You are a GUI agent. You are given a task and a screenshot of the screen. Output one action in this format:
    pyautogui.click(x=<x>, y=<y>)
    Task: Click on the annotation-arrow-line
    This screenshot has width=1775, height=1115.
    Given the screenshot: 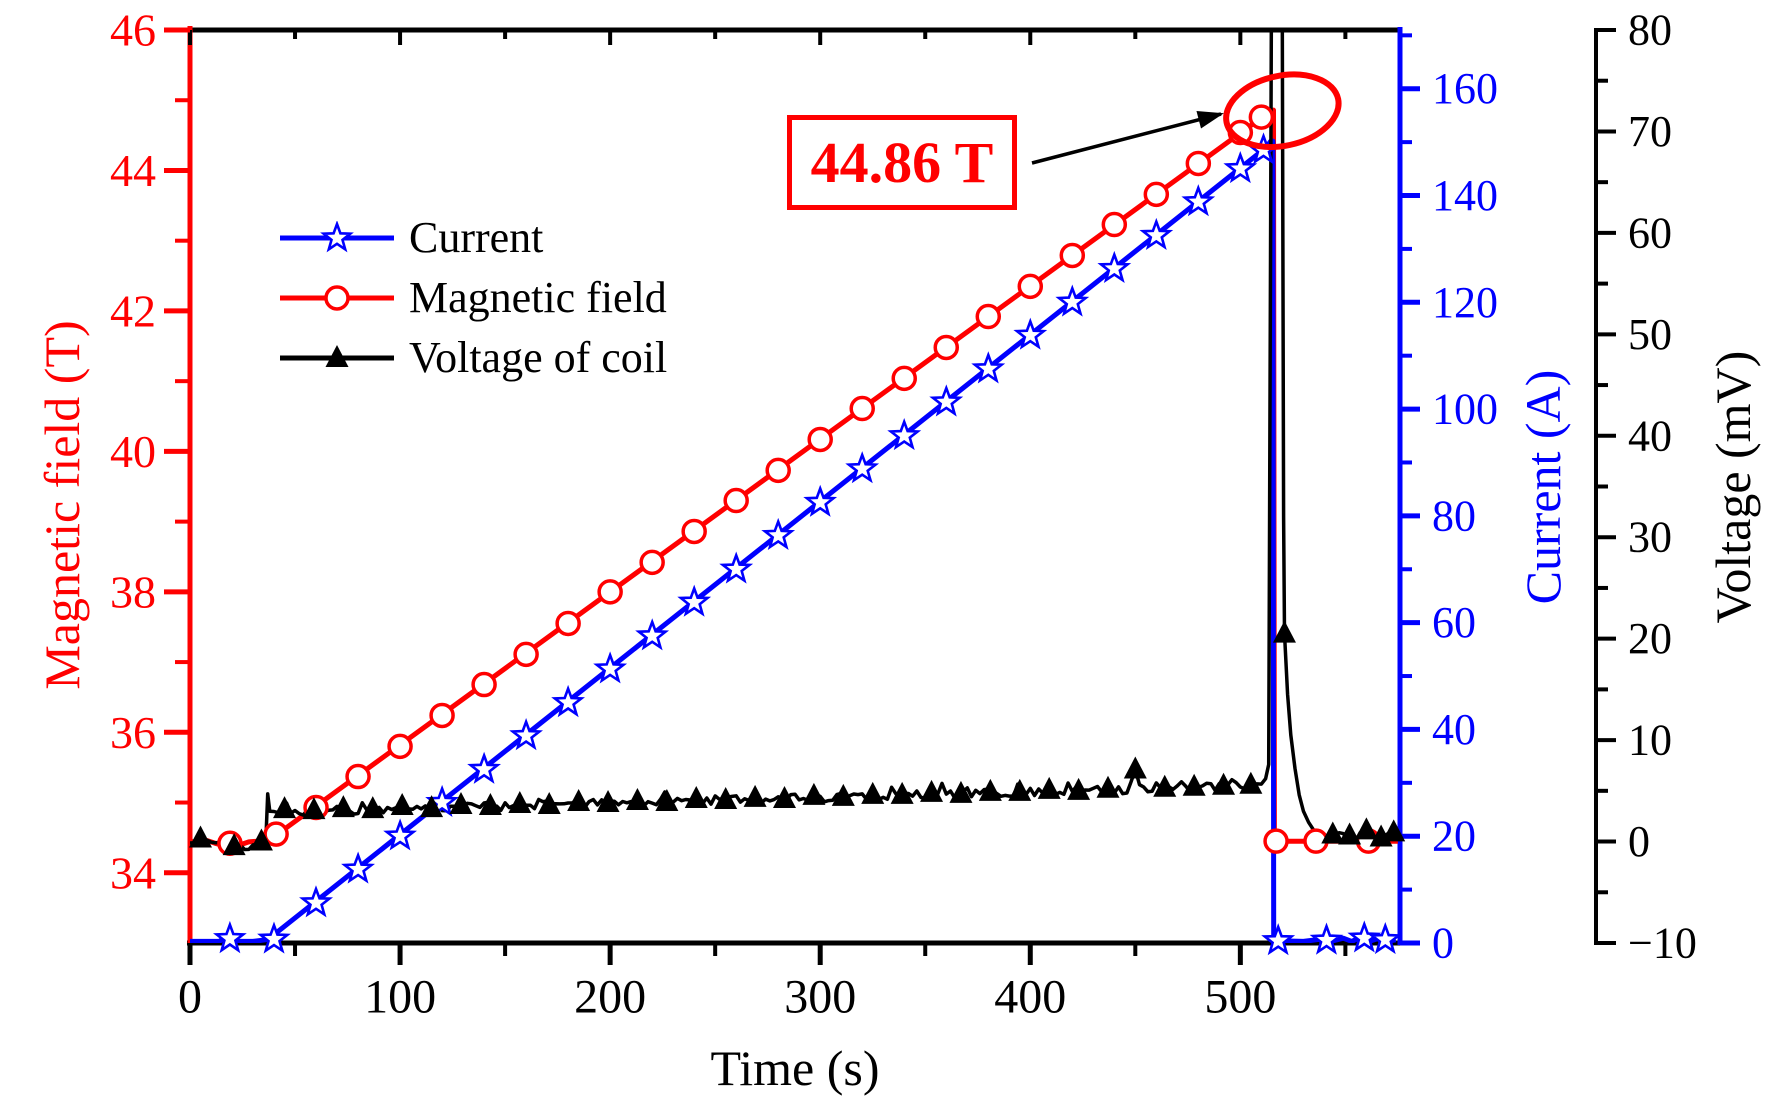 What is the action you would take?
    pyautogui.click(x=1126, y=138)
    